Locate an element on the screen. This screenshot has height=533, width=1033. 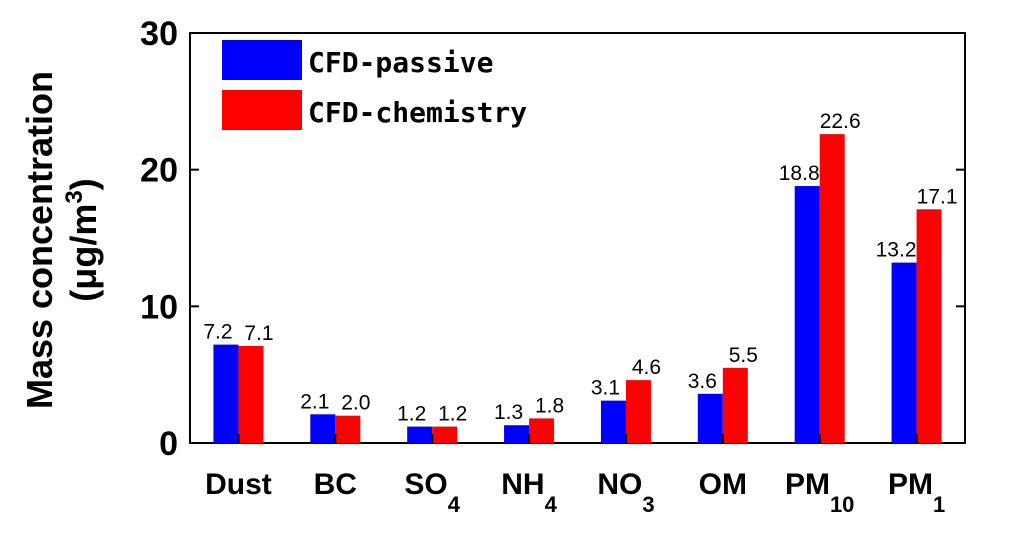
data-label: 7.1 is located at coordinates (258, 333).